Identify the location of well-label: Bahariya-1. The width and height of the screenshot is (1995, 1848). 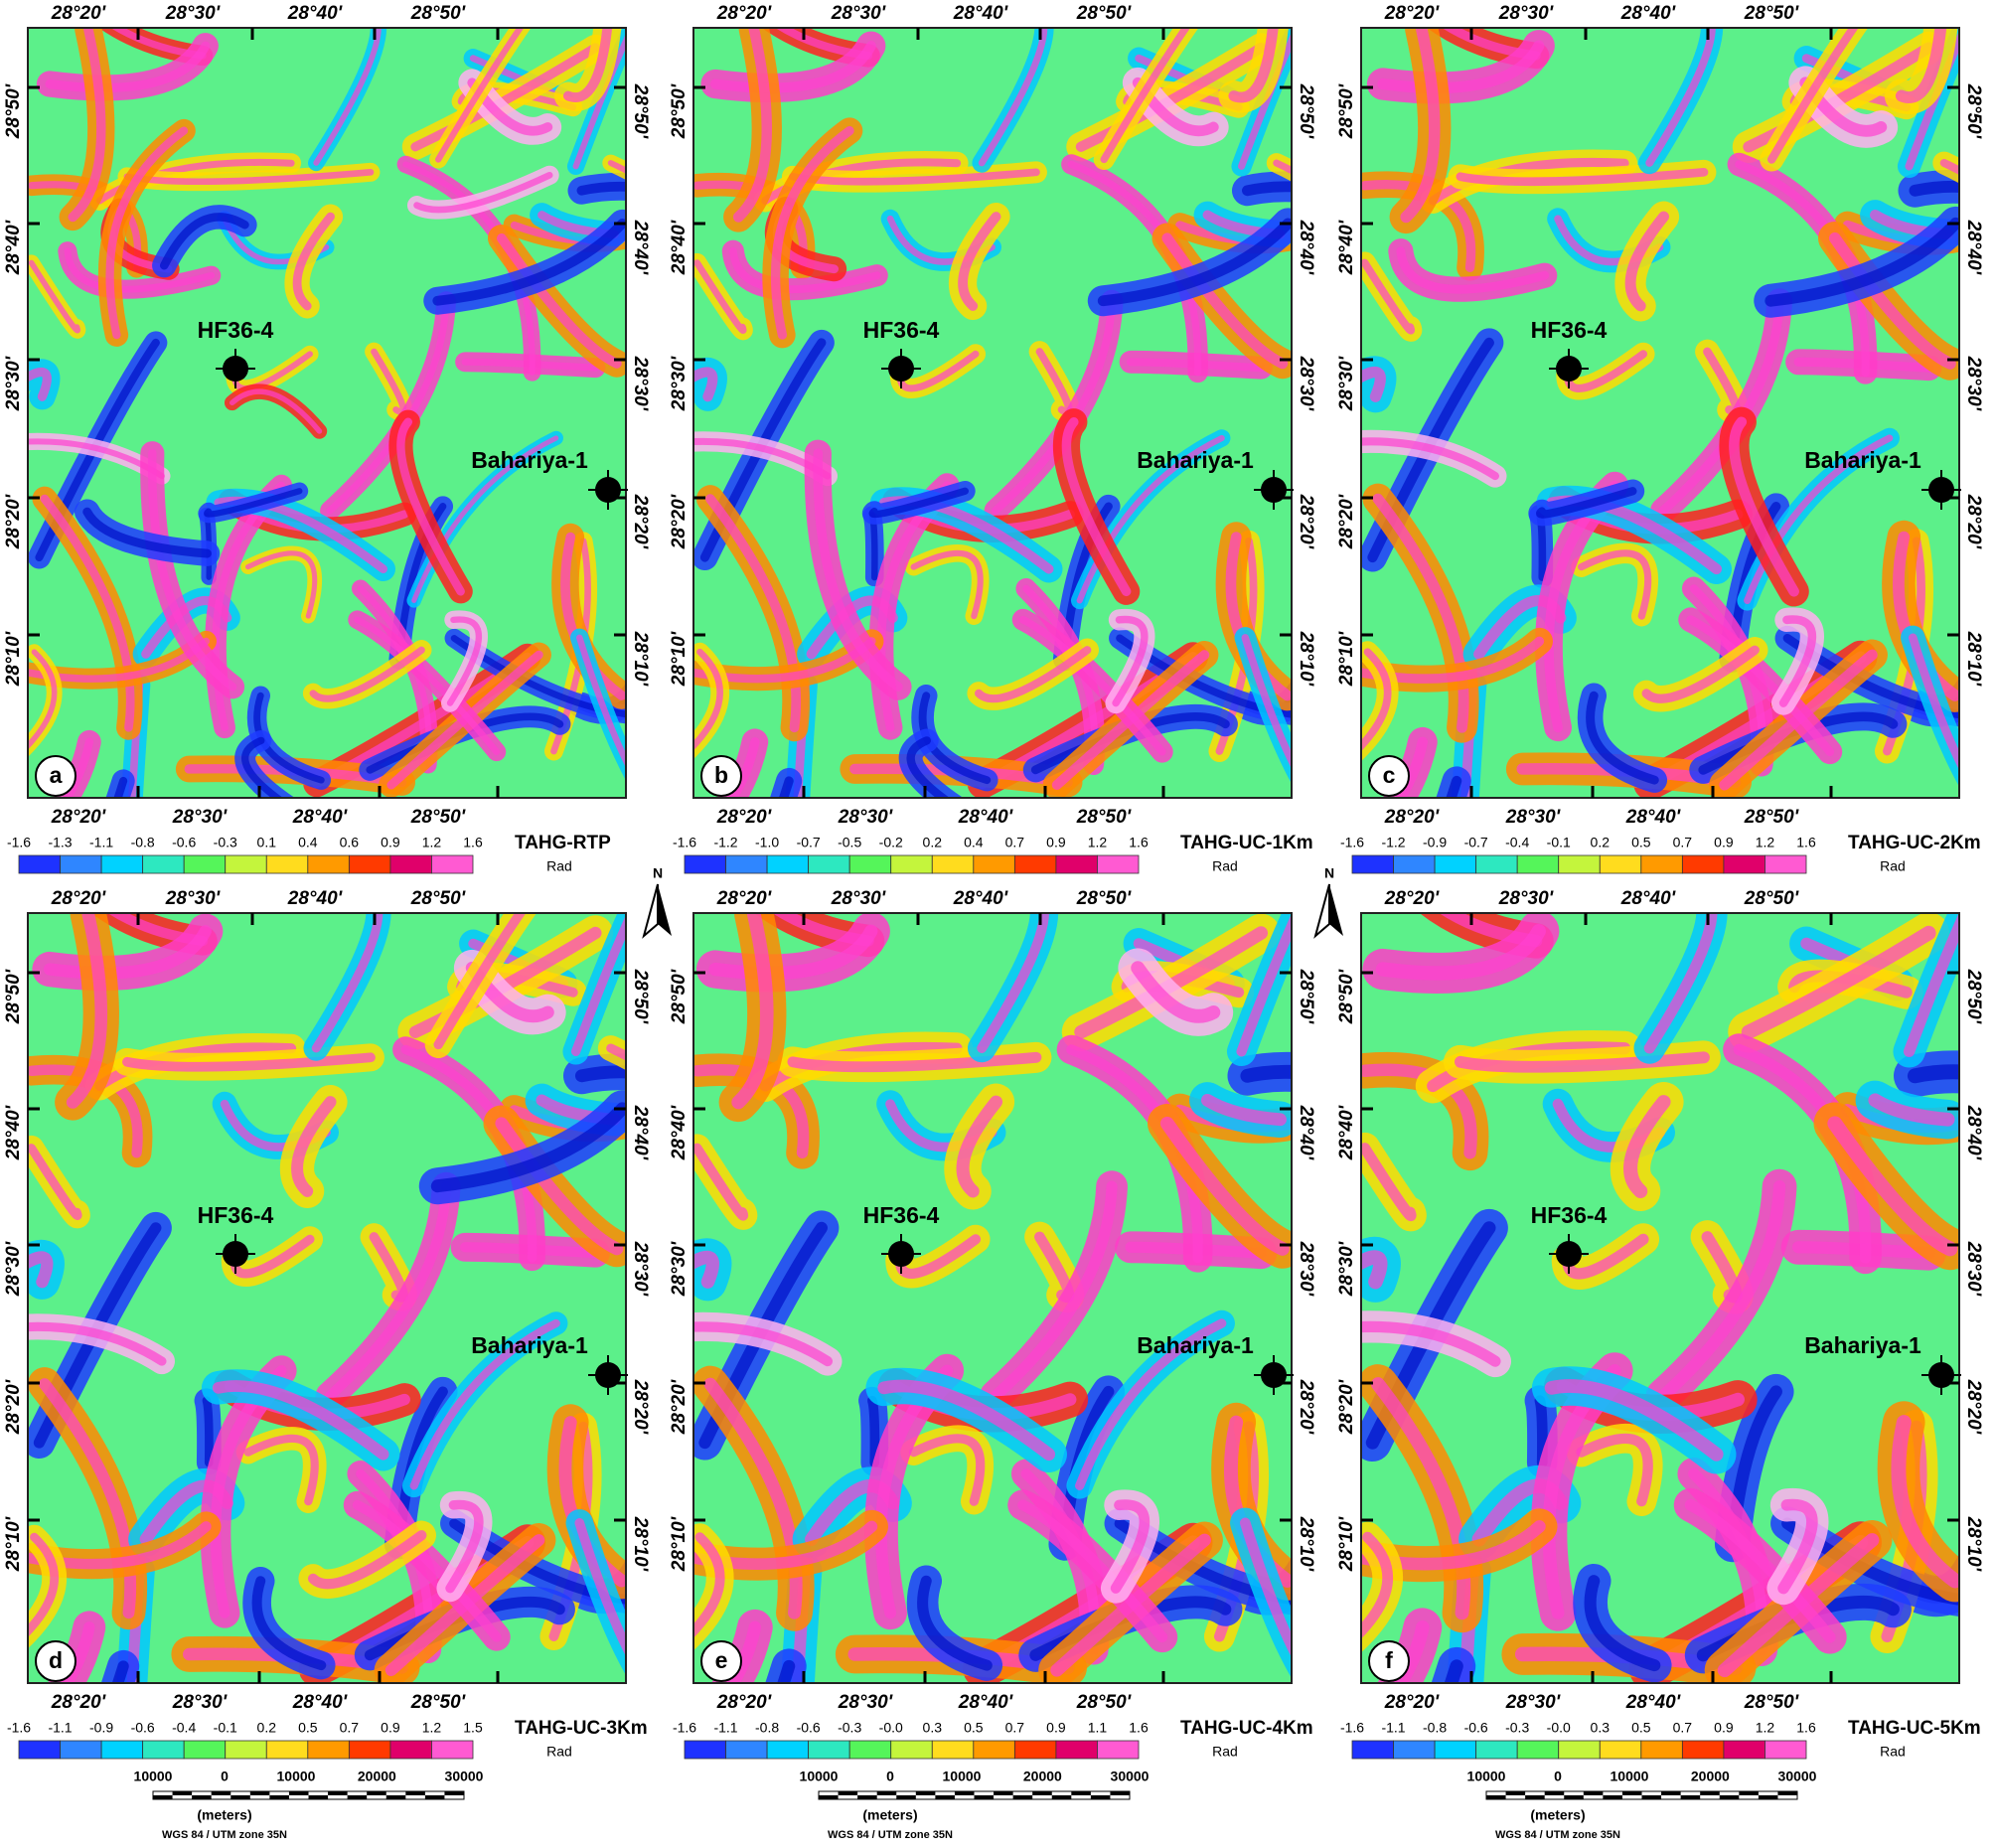
(1195, 1345).